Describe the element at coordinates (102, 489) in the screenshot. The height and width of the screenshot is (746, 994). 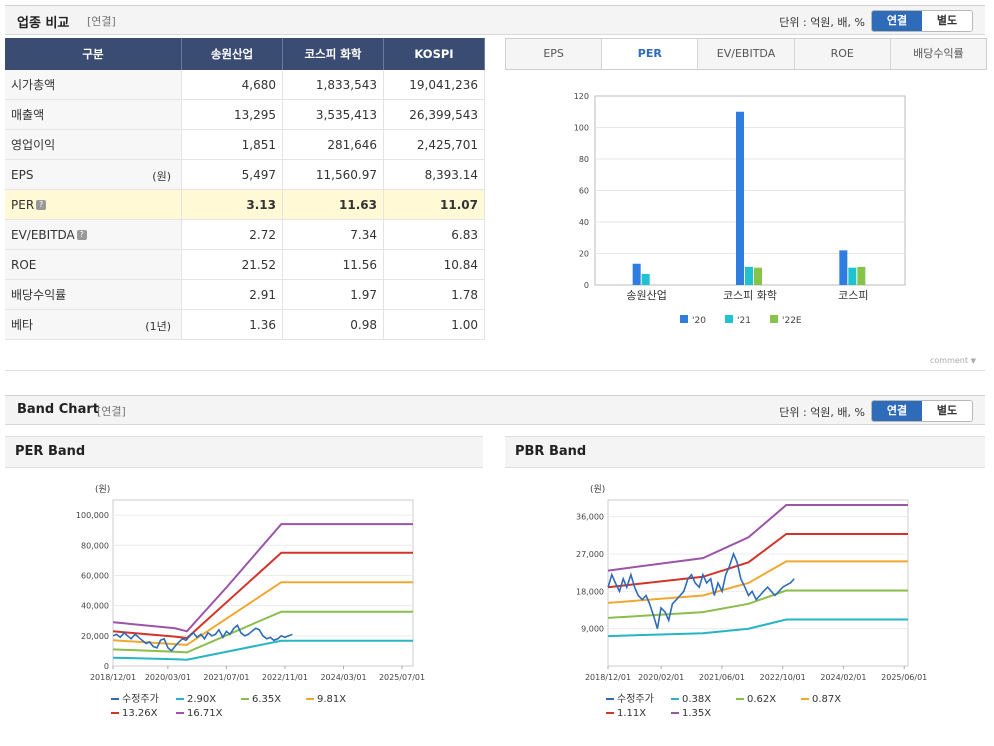
I see `y-axis-label: (원)` at that location.